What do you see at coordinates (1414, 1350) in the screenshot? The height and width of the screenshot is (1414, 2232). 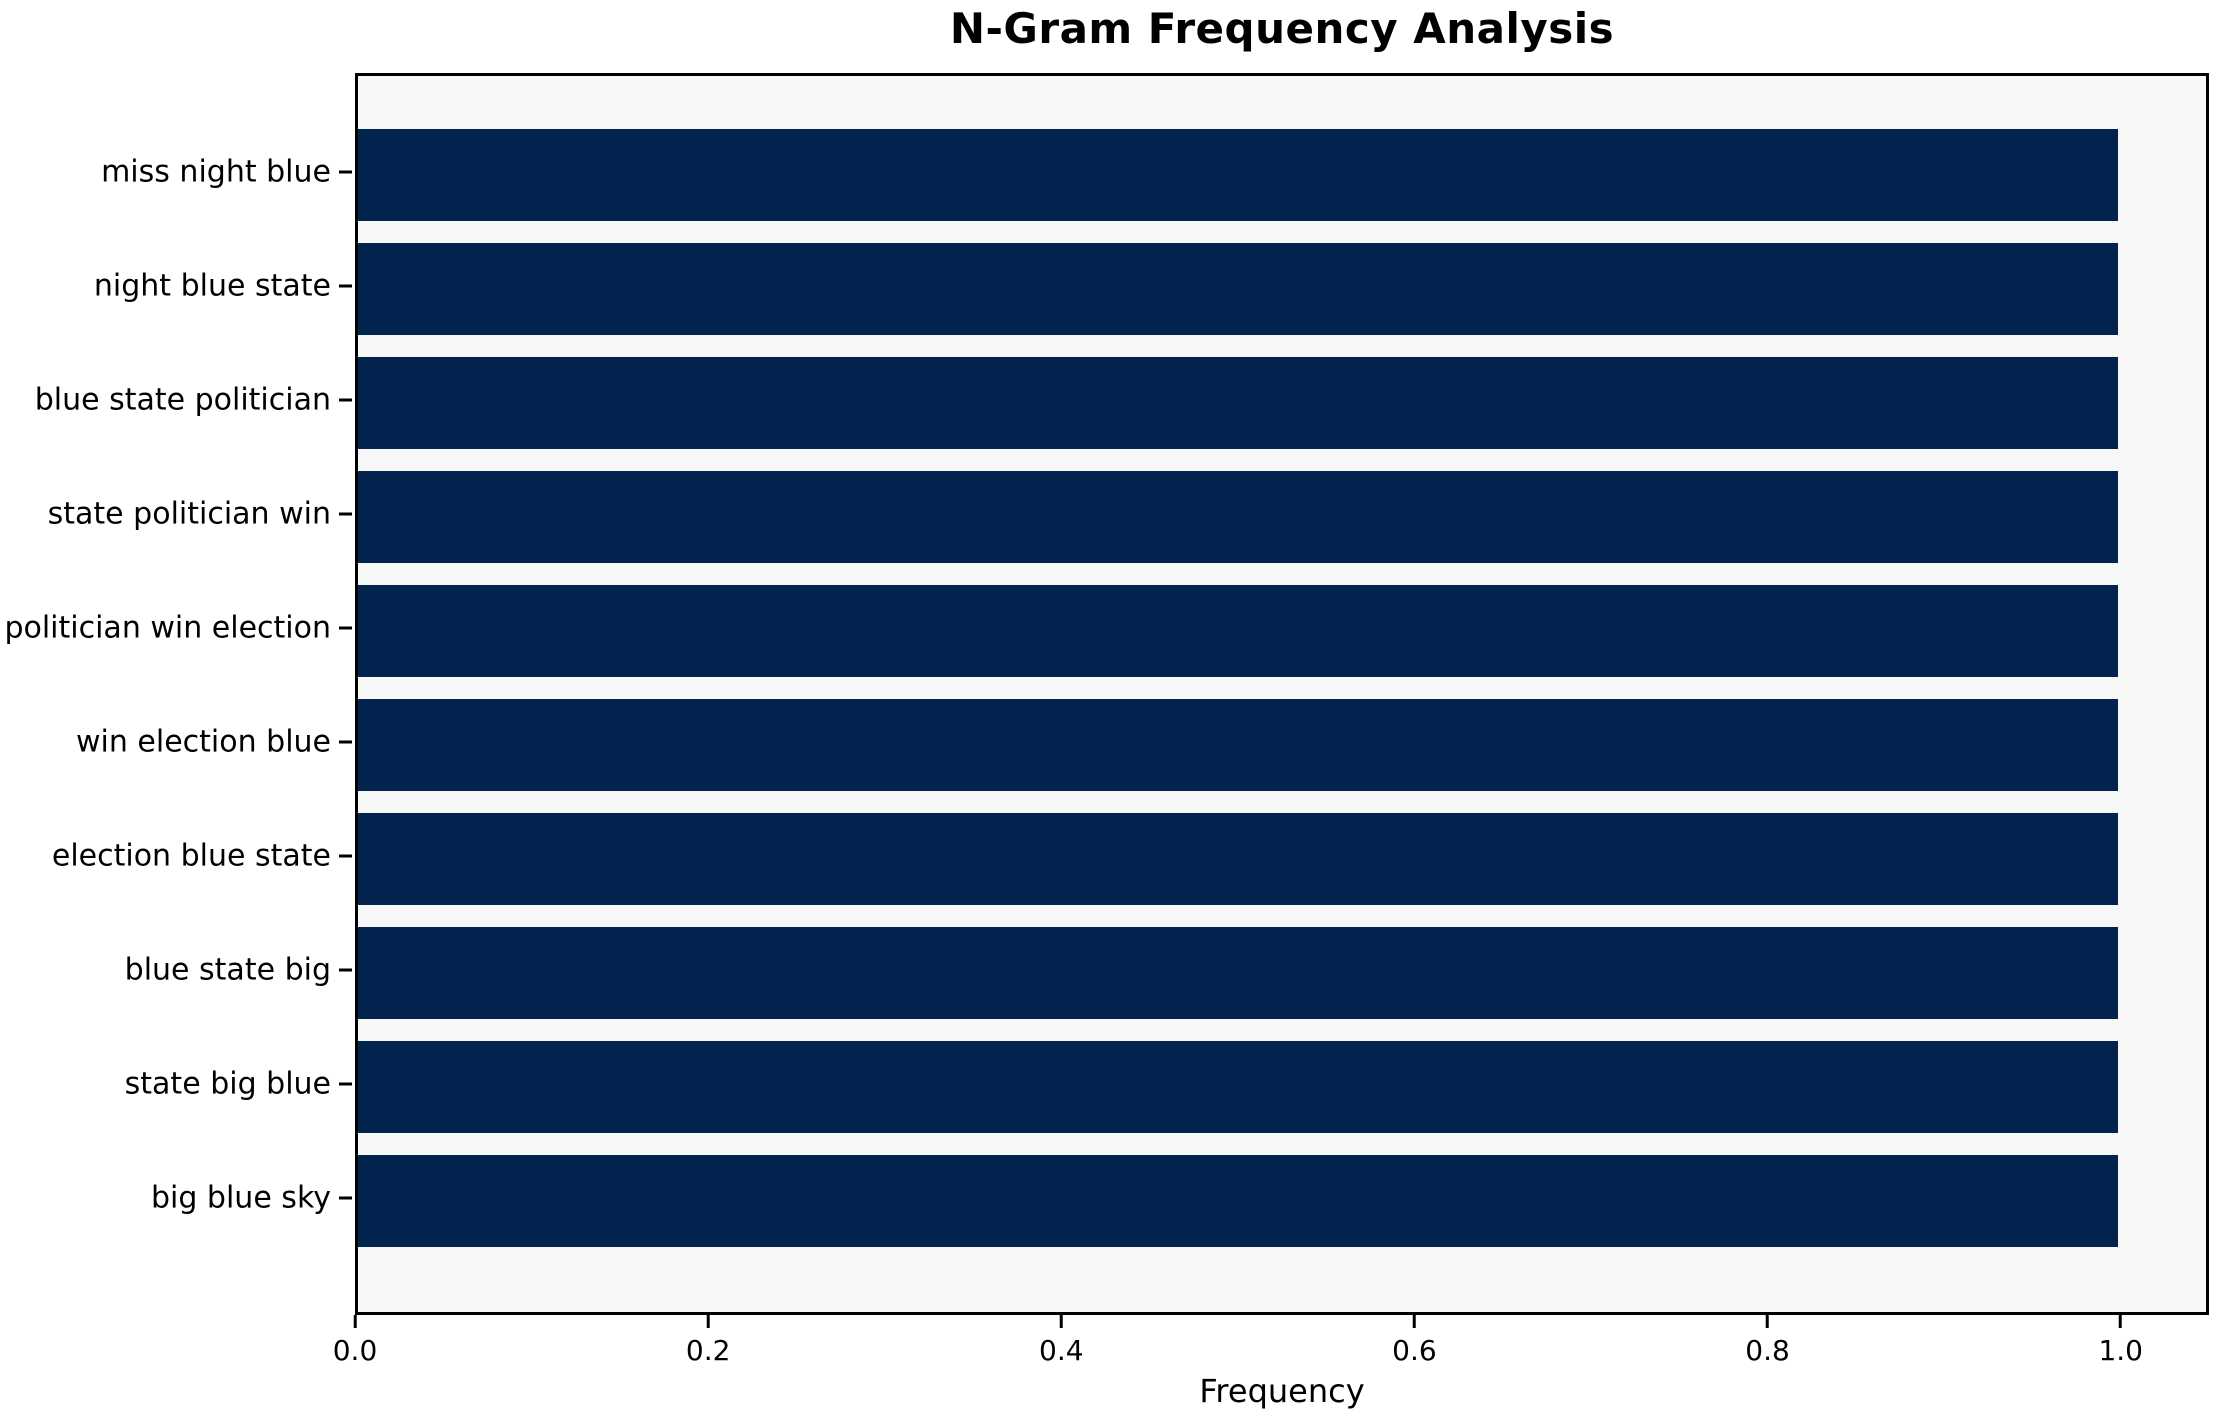 I see `x-tick-label: 0.6` at bounding box center [1414, 1350].